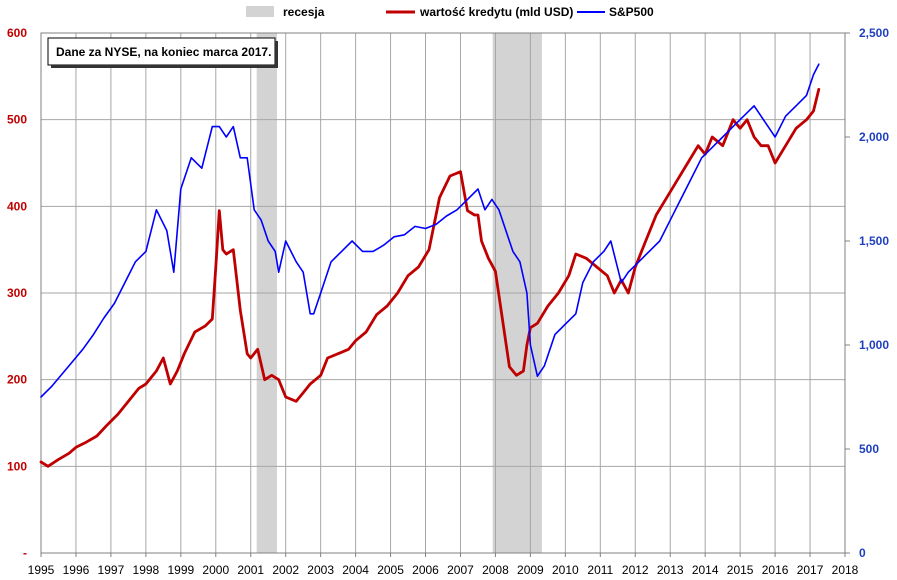  I want to click on left-tick-label-300: 300, so click(17, 293).